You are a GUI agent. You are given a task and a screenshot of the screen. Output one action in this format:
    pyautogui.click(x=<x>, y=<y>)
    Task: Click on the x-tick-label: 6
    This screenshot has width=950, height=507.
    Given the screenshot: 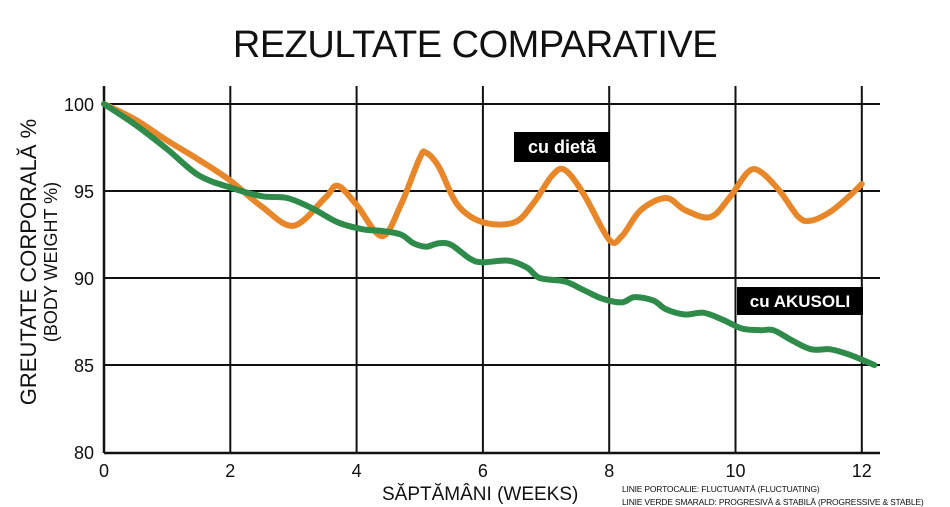 What is the action you would take?
    pyautogui.click(x=483, y=471)
    